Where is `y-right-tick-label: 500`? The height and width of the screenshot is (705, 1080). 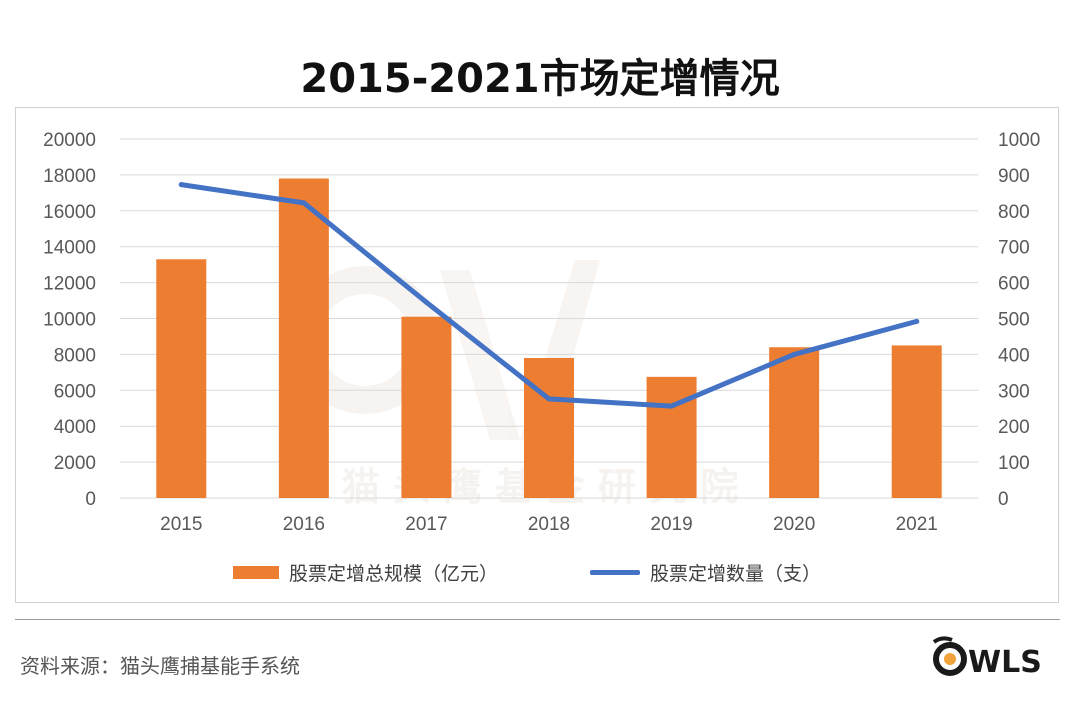 y-right-tick-label: 500 is located at coordinates (1014, 320).